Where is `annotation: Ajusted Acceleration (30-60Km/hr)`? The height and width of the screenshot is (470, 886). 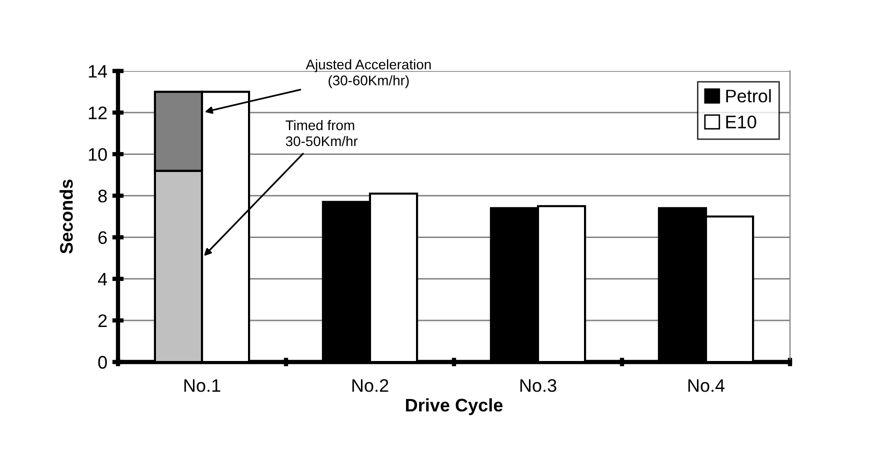 annotation: Ajusted Acceleration (30-60Km/hr) is located at coordinates (368, 73).